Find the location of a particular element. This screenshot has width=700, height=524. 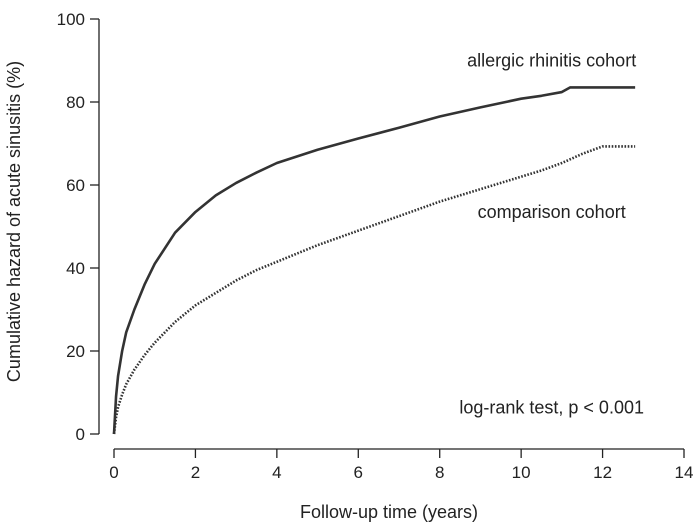

x-tick-label-6: 6 is located at coordinates (358, 472).